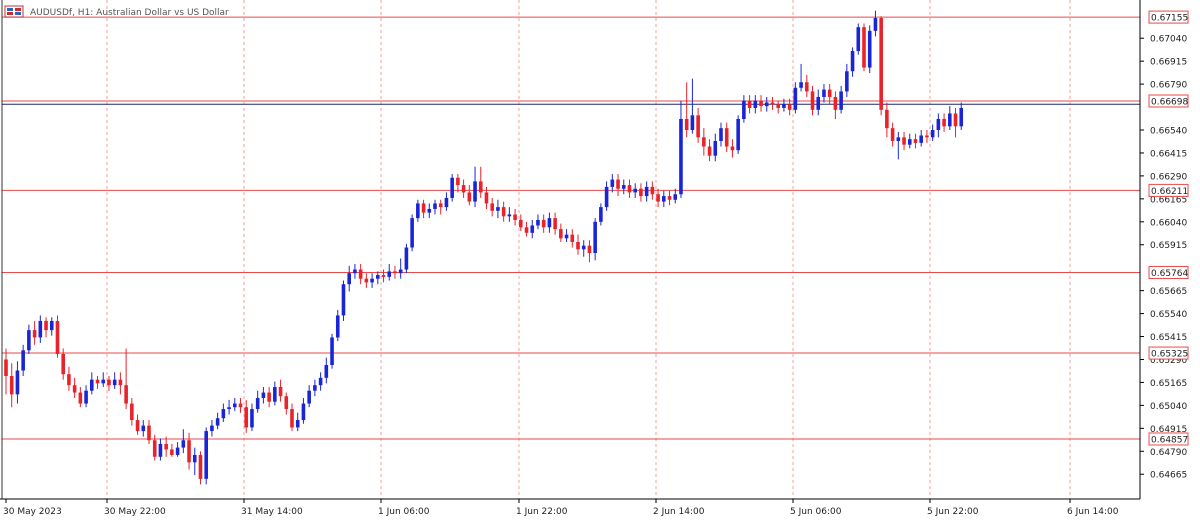 This screenshot has width=1200, height=525. Describe the element at coordinates (272, 512) in the screenshot. I see `x-tick-label: 31 May 14:00` at that location.